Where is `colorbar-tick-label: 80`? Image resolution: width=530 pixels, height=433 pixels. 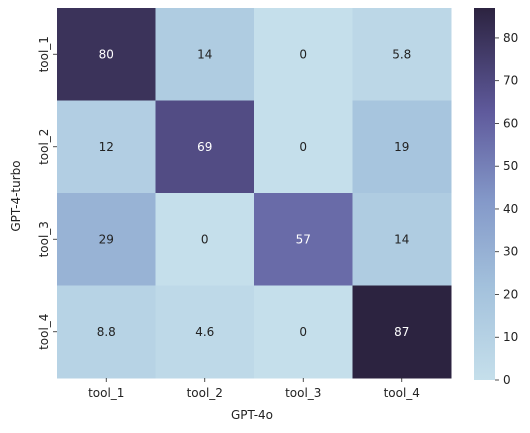 colorbar-tick-label: 80 is located at coordinates (510, 38).